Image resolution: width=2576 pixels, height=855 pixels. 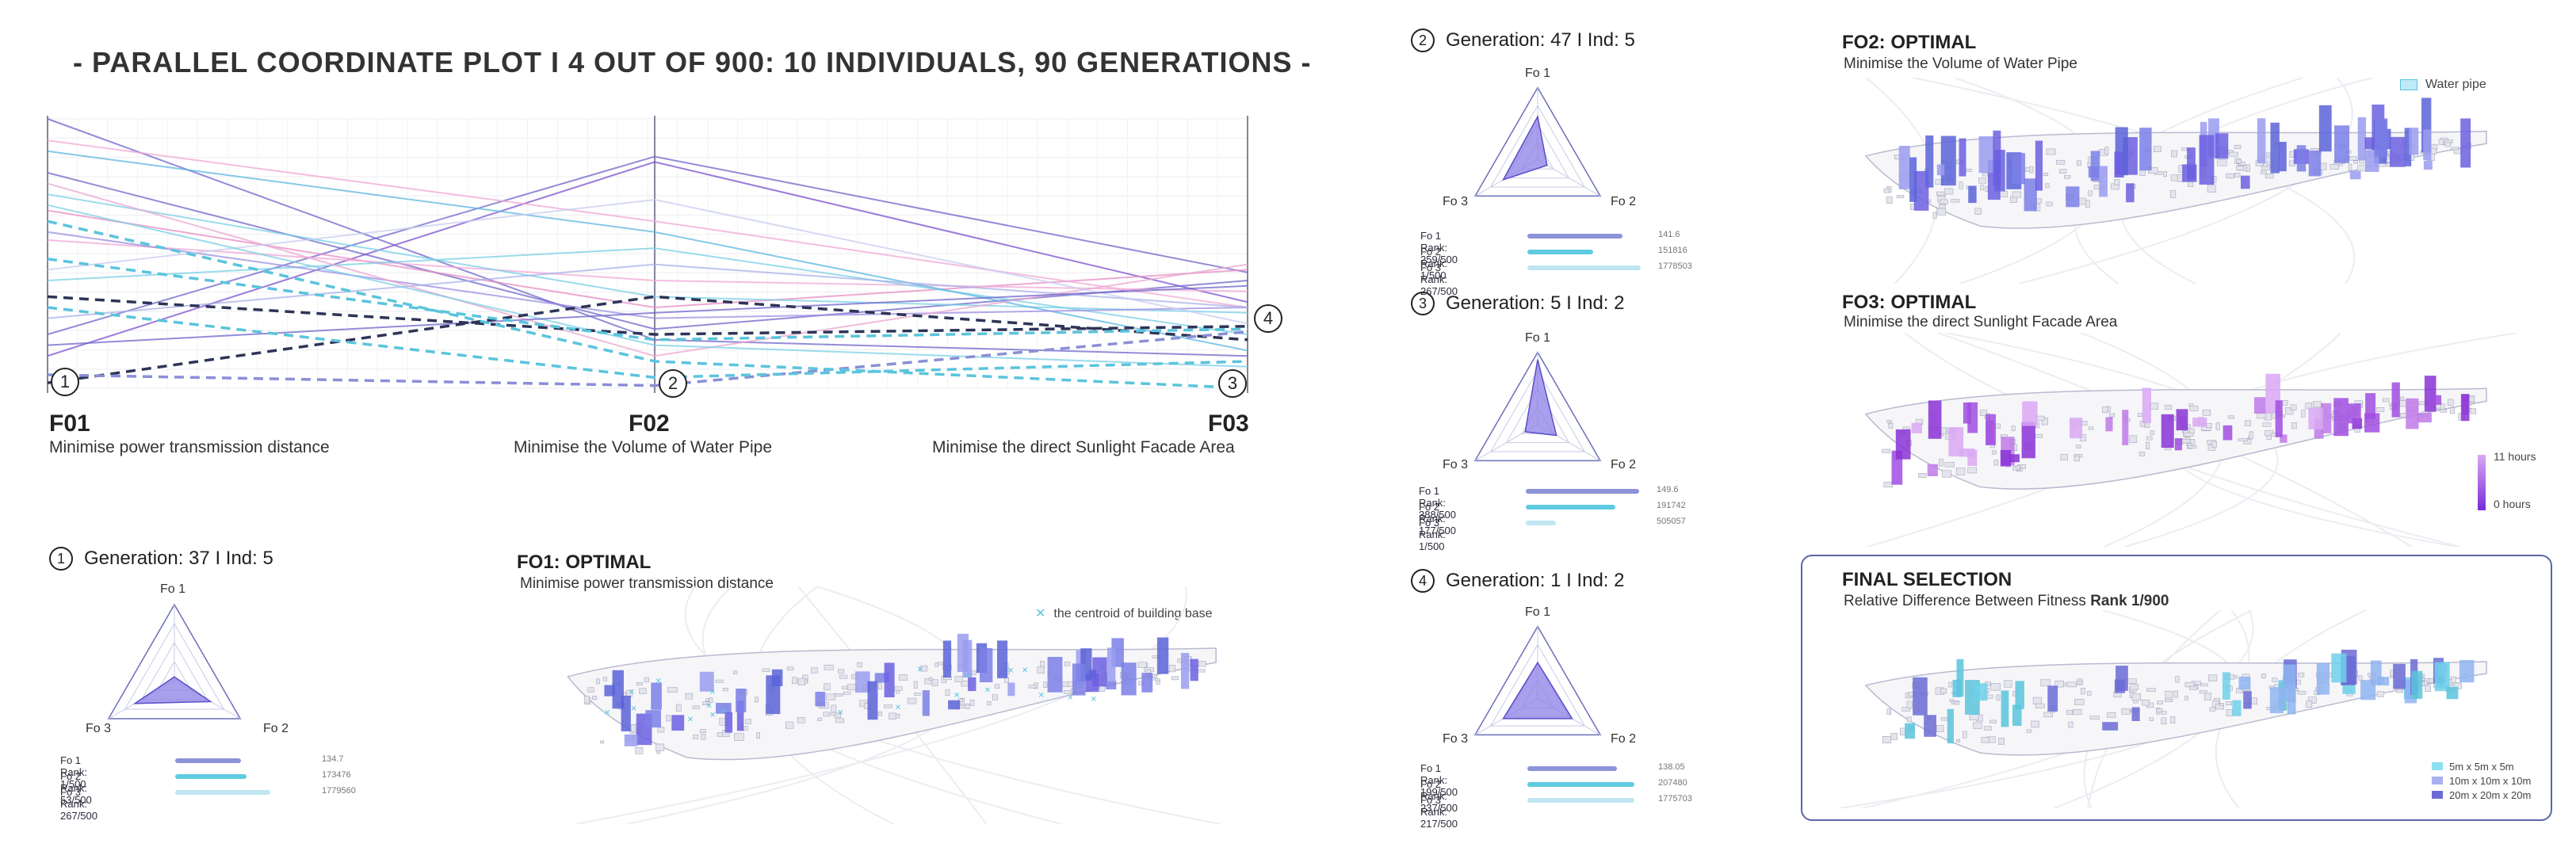 What do you see at coordinates (1232, 383) in the screenshot?
I see `marker-3: 3` at bounding box center [1232, 383].